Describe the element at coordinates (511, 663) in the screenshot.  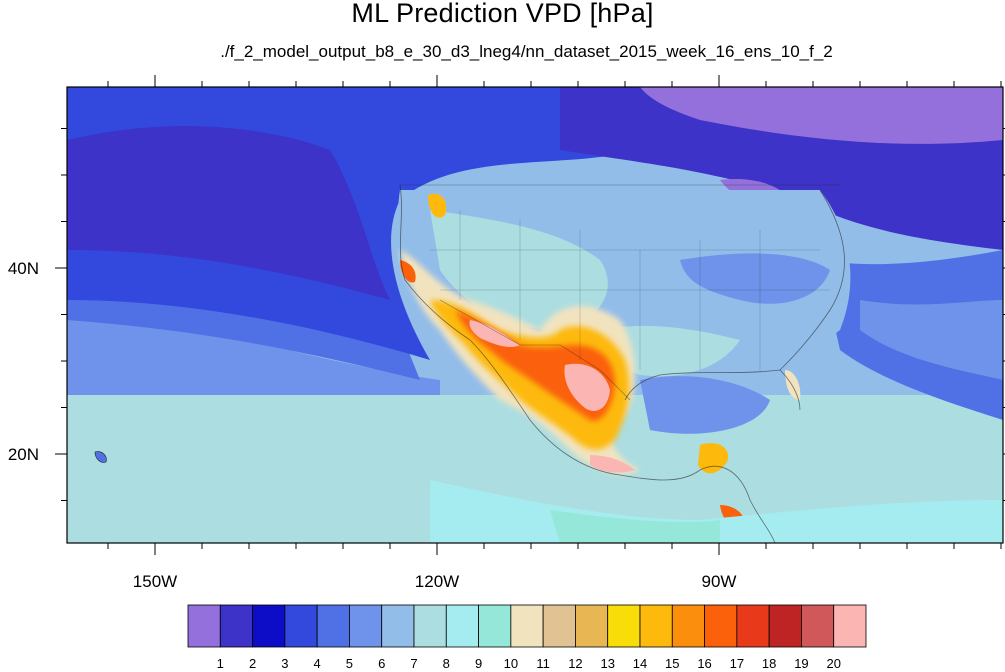
I see `colorbar-label: 10` at that location.